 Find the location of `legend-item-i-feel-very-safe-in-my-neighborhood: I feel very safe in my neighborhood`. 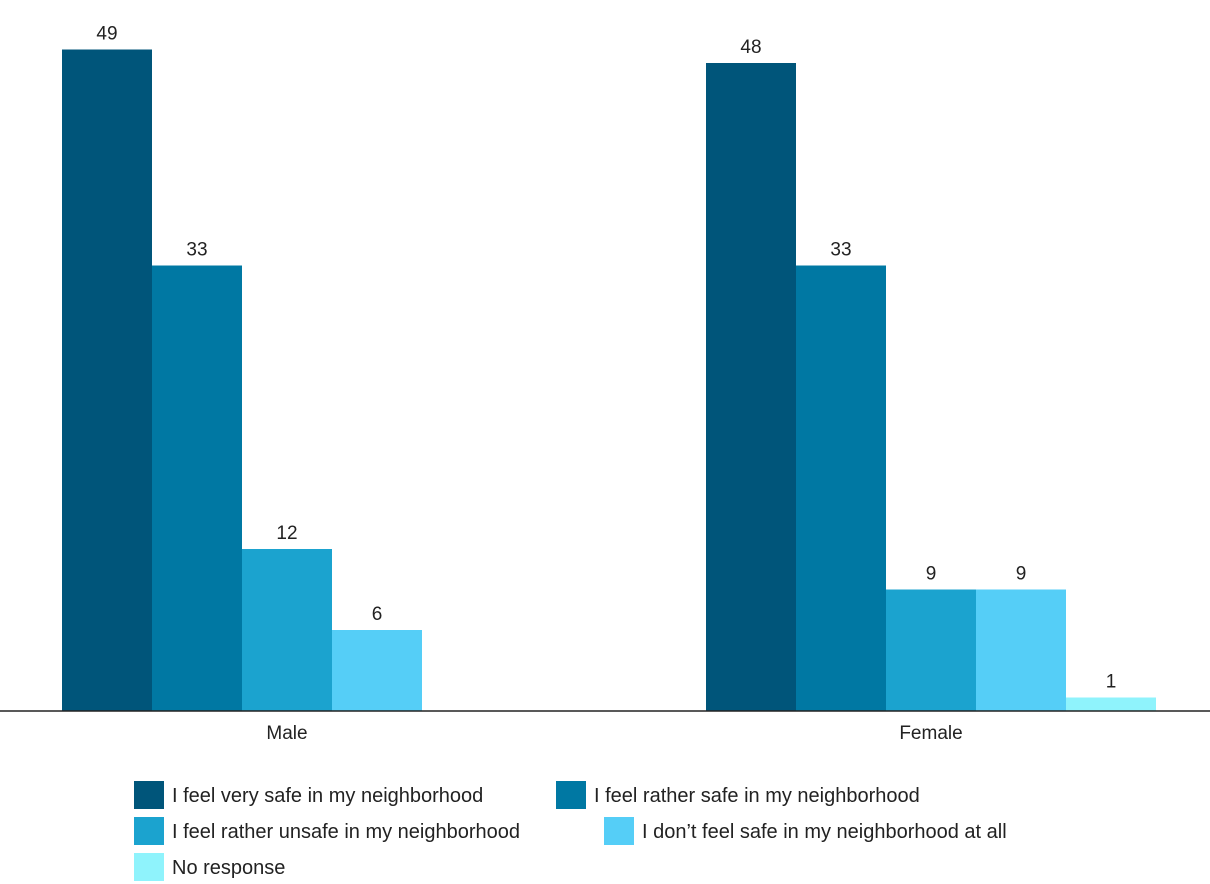

legend-item-i-feel-very-safe-in-my-neighborhood: I feel very safe in my neighborhood is located at coordinates (308, 795).